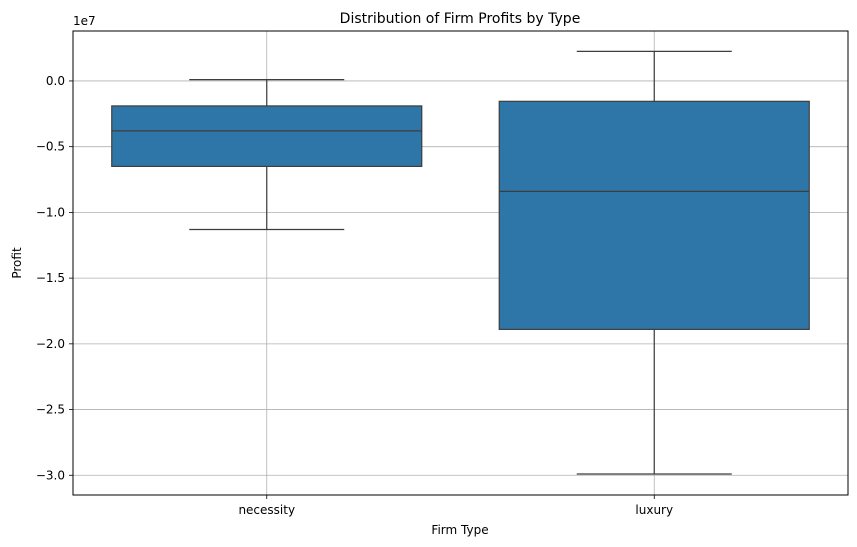 Image resolution: width=857 pixels, height=547 pixels. I want to click on y-tick-label: −1.0, so click(50, 212).